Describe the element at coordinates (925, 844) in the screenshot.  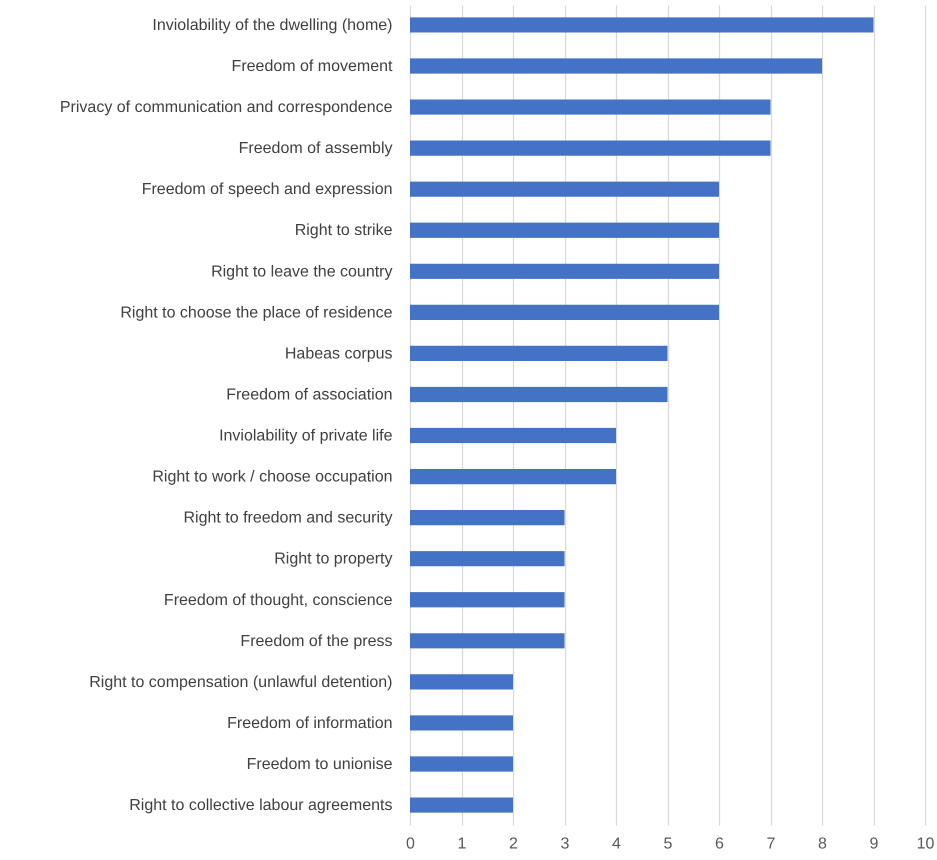
I see `x-tick-label: 10` at that location.